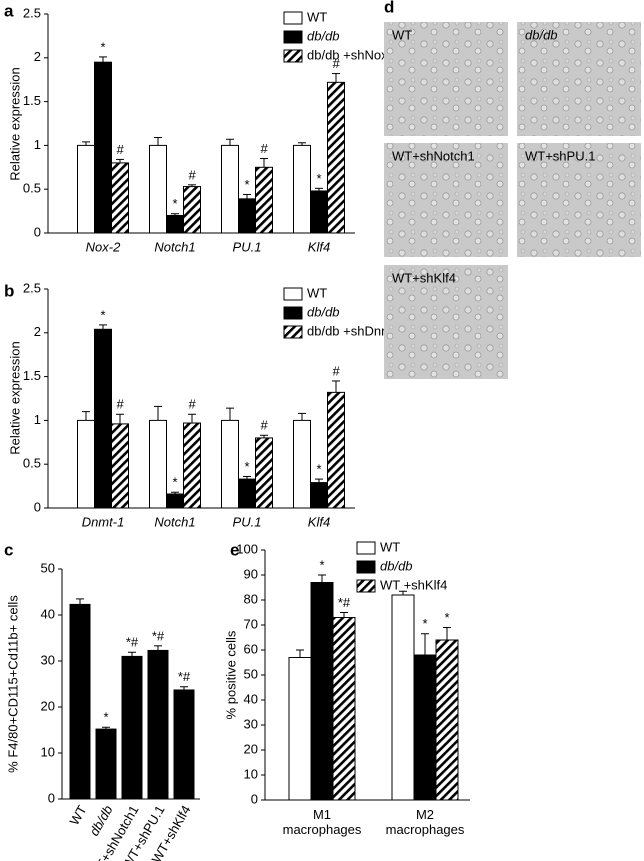 The image size is (644, 861). What do you see at coordinates (174, 246) in the screenshot?
I see `x-tick-label: Notch1` at bounding box center [174, 246].